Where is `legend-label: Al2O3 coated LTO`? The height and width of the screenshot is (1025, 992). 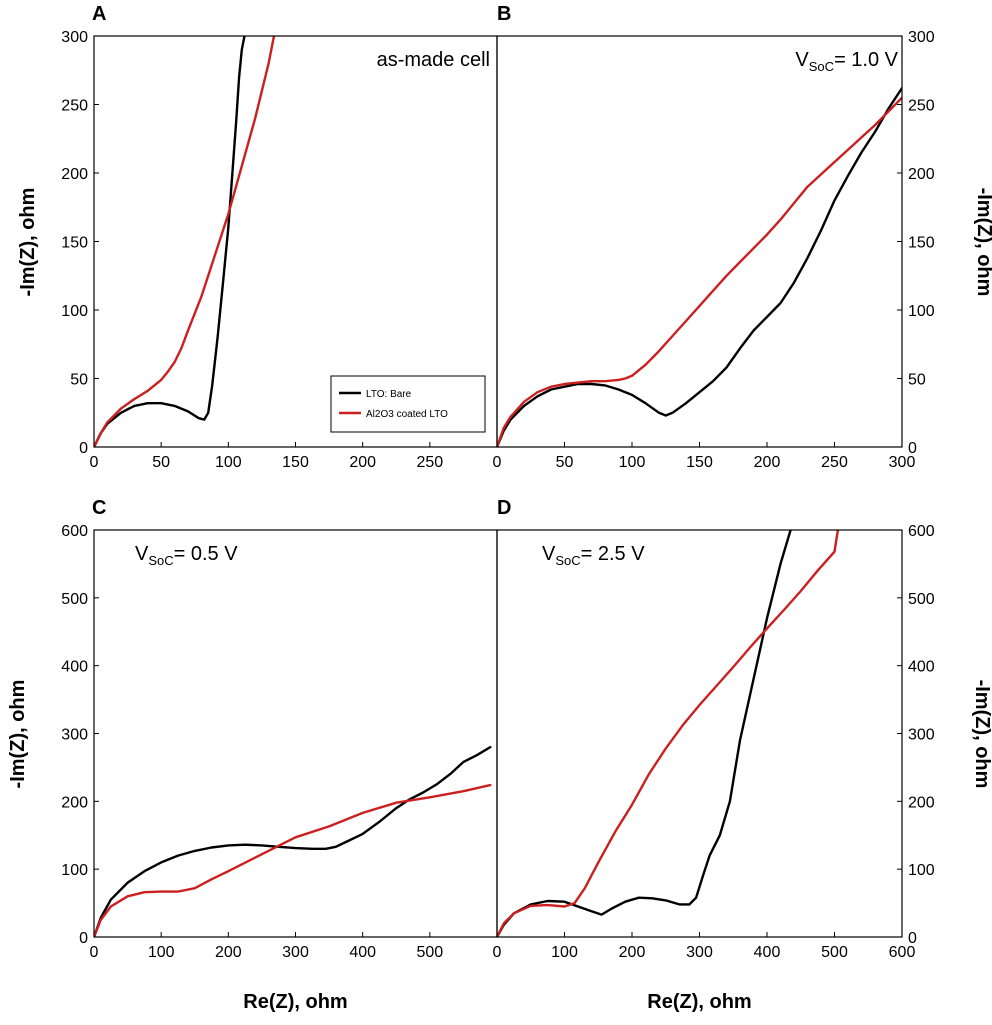
legend-label: Al2O3 coated LTO is located at coordinates (407, 414).